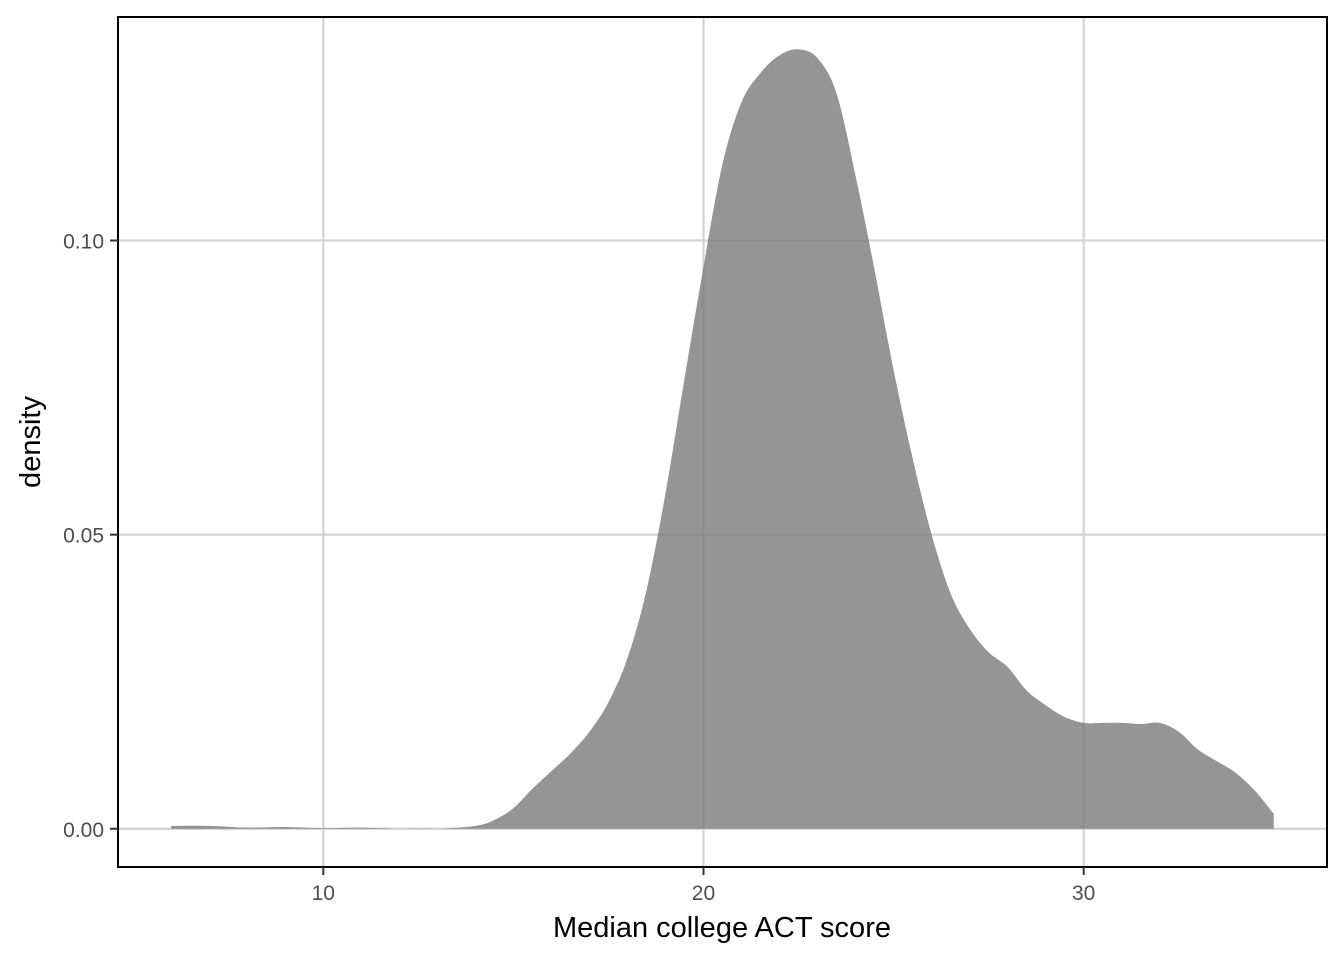 The height and width of the screenshot is (960, 1344). What do you see at coordinates (83, 536) in the screenshot?
I see `y-tick-label: 0.05` at bounding box center [83, 536].